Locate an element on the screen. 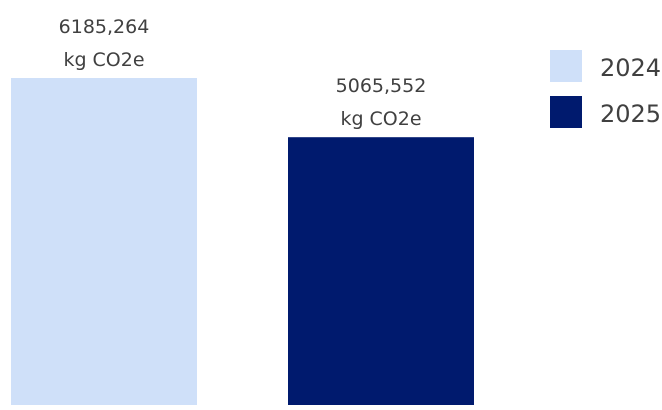 This screenshot has width=662, height=410. legend-label-2025: 2025 is located at coordinates (630, 114).